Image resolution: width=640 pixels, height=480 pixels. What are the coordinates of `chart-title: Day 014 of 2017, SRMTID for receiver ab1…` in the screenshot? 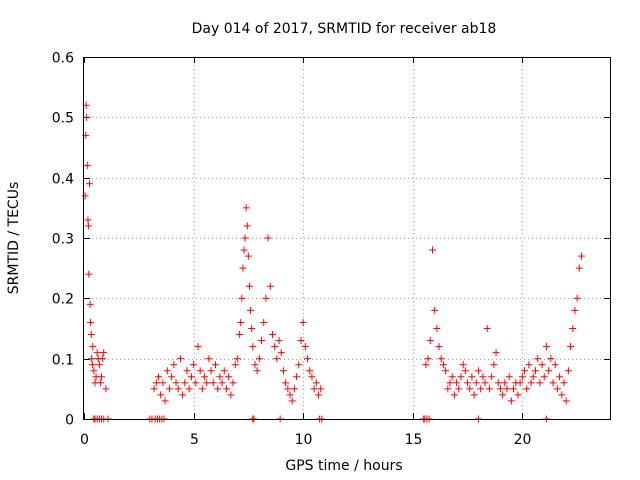 It's located at (344, 29).